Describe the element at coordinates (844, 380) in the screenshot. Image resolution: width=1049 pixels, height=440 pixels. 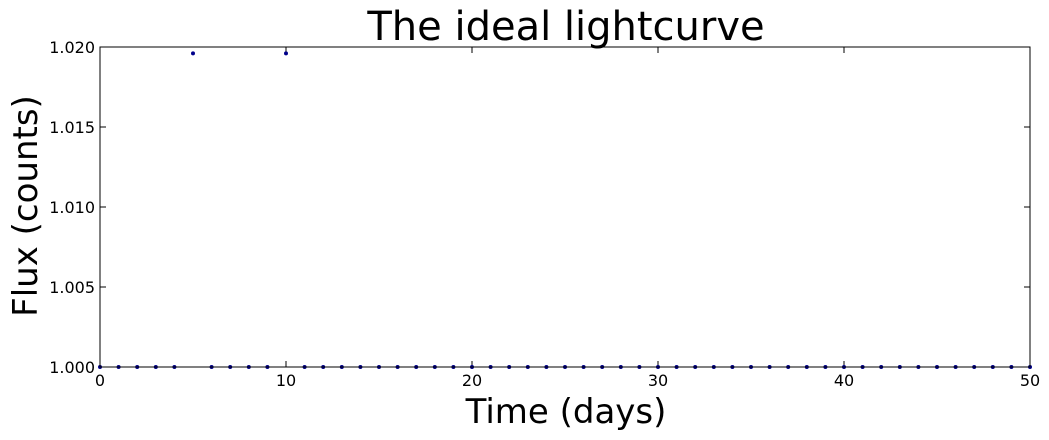
I see `x-tick-label: 40` at that location.